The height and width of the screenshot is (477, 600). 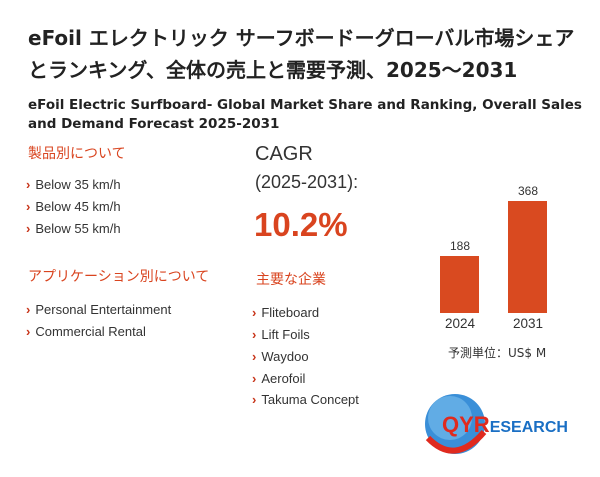 What do you see at coordinates (481, 424) in the screenshot?
I see `logo-r: R` at bounding box center [481, 424].